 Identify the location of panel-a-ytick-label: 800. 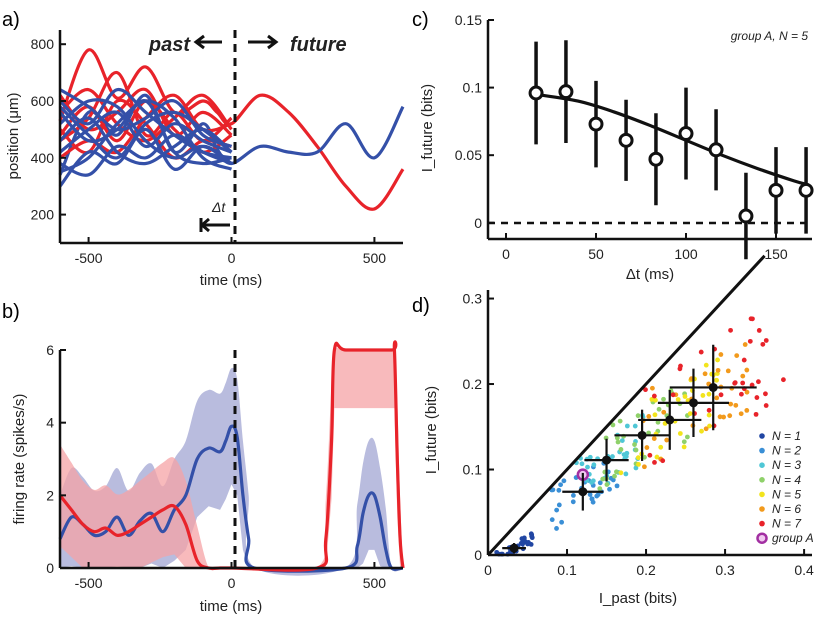
(43, 44).